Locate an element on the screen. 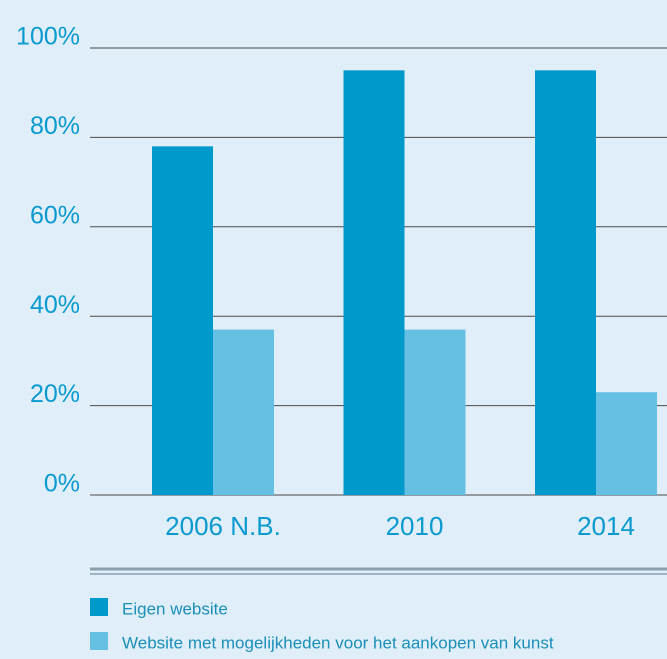  legend-label: Eigen website is located at coordinates (175, 608).